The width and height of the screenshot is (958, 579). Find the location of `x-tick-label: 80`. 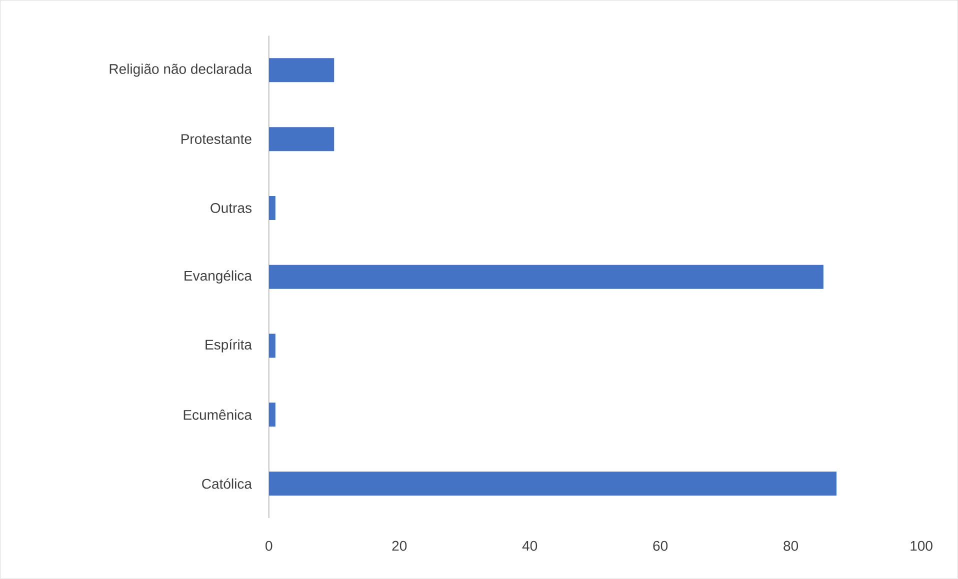

x-tick-label: 80 is located at coordinates (791, 546).